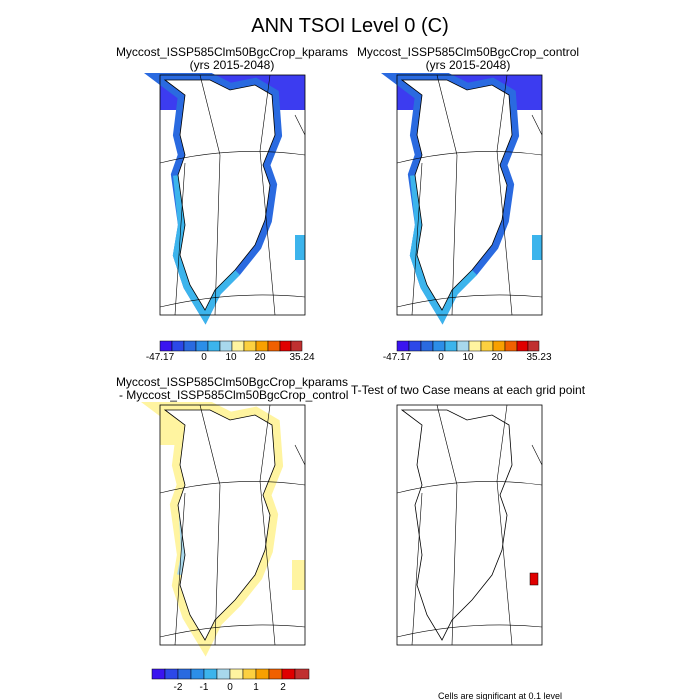 This screenshot has width=700, height=700. Describe the element at coordinates (256, 687) in the screenshot. I see `colorbar-label: 1` at that location.